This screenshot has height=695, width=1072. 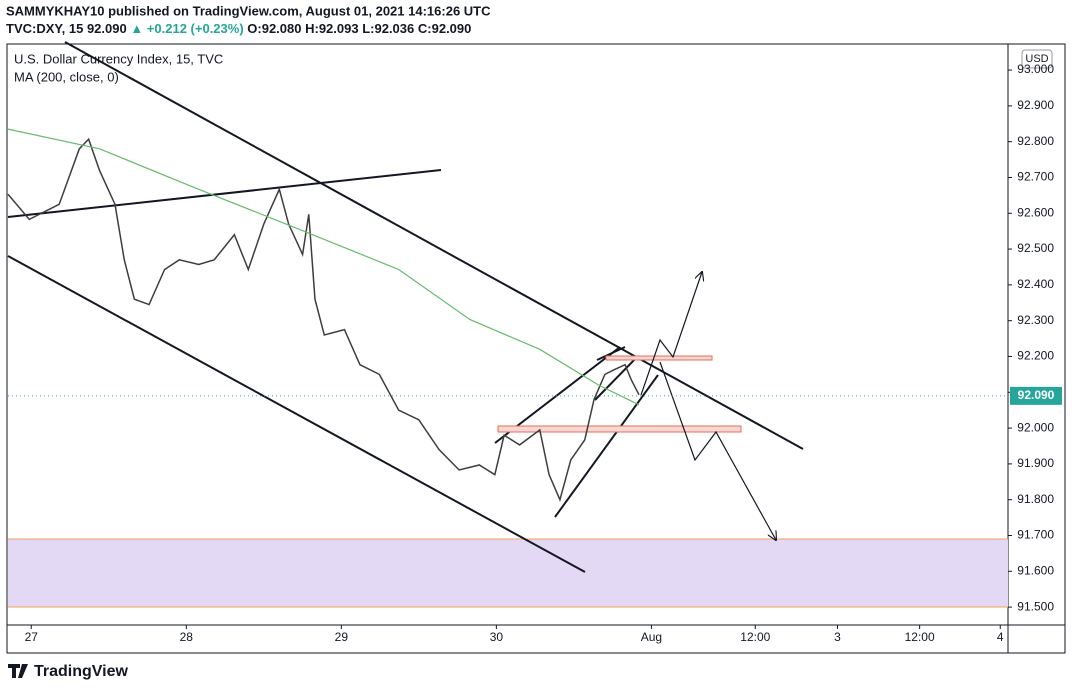 What do you see at coordinates (1035, 212) in the screenshot?
I see `y-tick-label: 92.600` at bounding box center [1035, 212].